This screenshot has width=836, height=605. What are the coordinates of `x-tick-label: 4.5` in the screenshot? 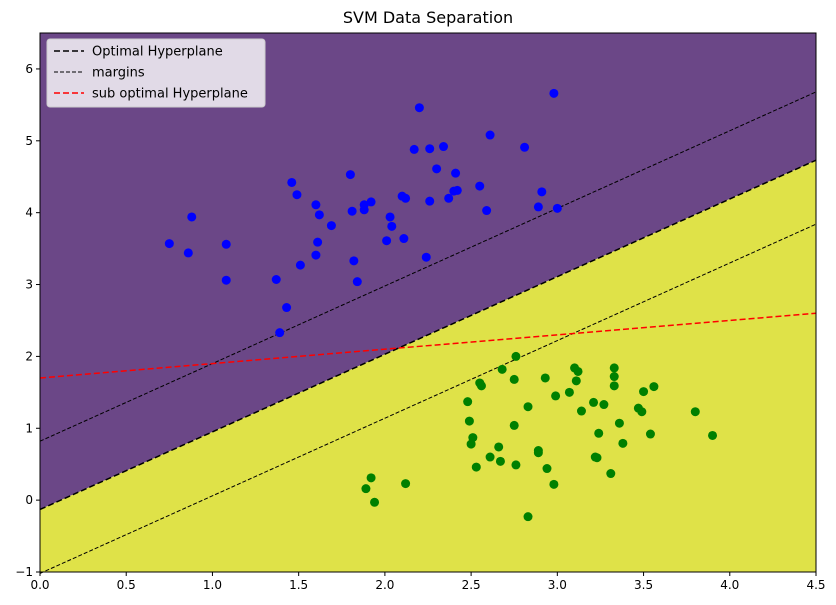 It's located at (815, 585).